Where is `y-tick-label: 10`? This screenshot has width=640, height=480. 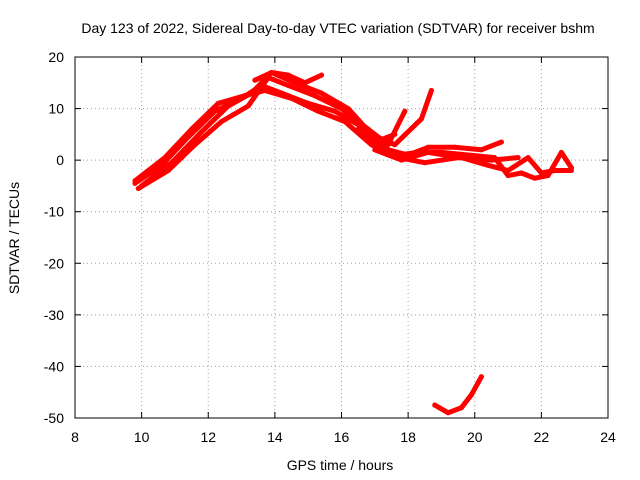
y-tick-label: 10 is located at coordinates (56, 109).